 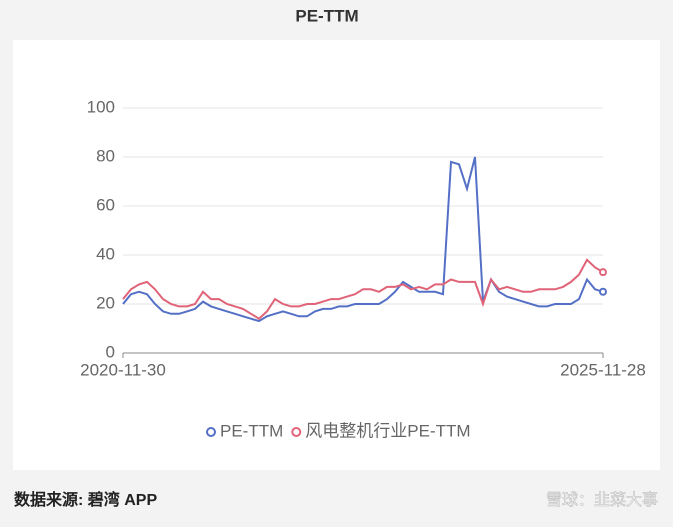 What do you see at coordinates (123, 369) in the screenshot?
I see `x-tick-label: 2020-11-30` at bounding box center [123, 369].